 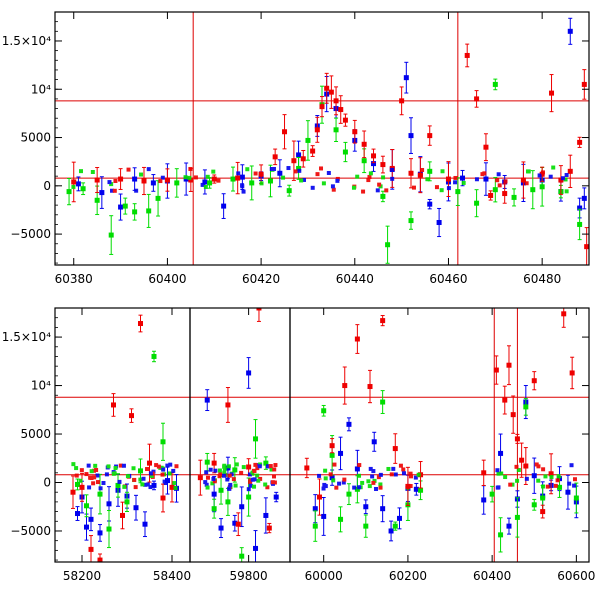 What do you see at coordinates (35, 138) in the screenshot?
I see `top-ytick-label: 5000` at bounding box center [35, 138].